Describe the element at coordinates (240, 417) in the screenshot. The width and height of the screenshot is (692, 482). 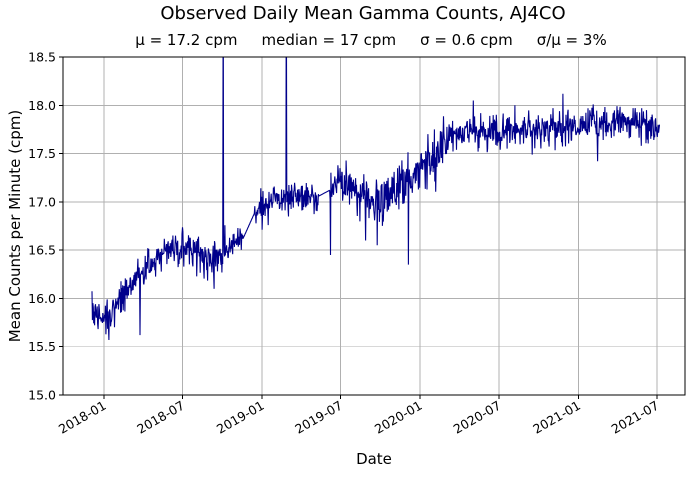
I see `x-tick-label: 2019-01` at that location.